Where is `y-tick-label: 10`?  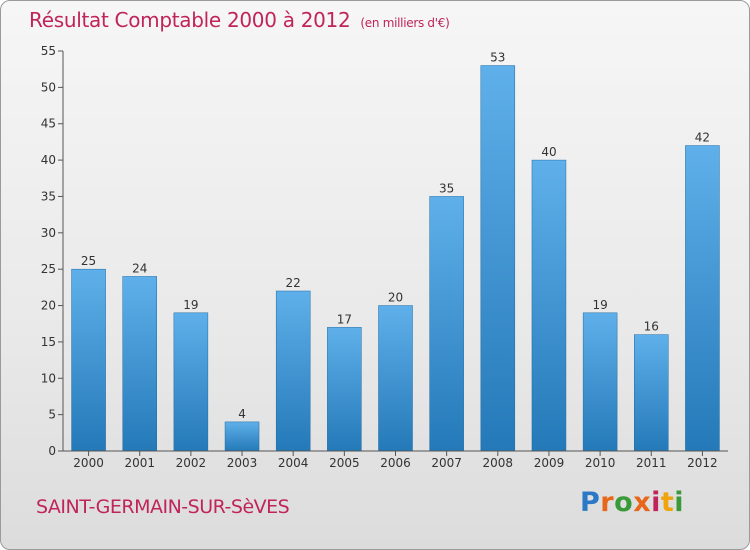
y-tick-label: 10 is located at coordinates (48, 378).